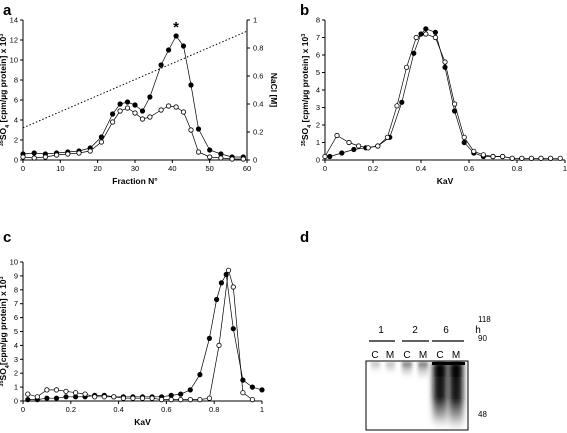  What do you see at coordinates (318, 142) in the screenshot?
I see `y-tick-label: 1` at bounding box center [318, 142].